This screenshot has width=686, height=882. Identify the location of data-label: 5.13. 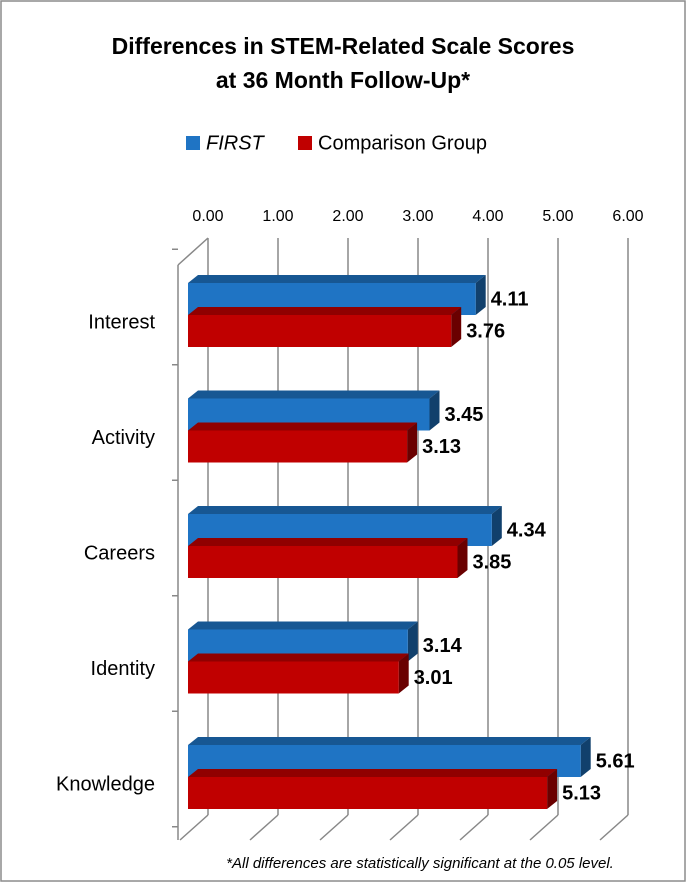
(581, 793).